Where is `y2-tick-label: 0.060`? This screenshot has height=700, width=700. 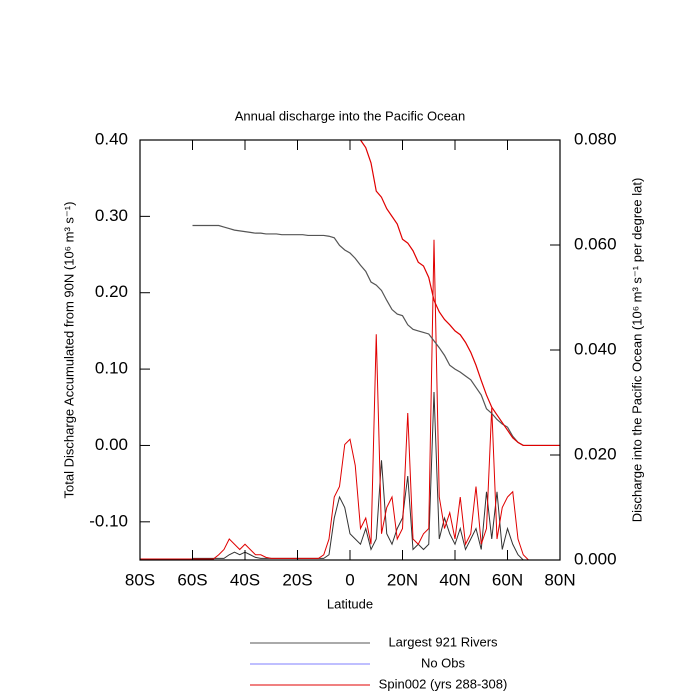 y2-tick-label: 0.060 is located at coordinates (595, 243).